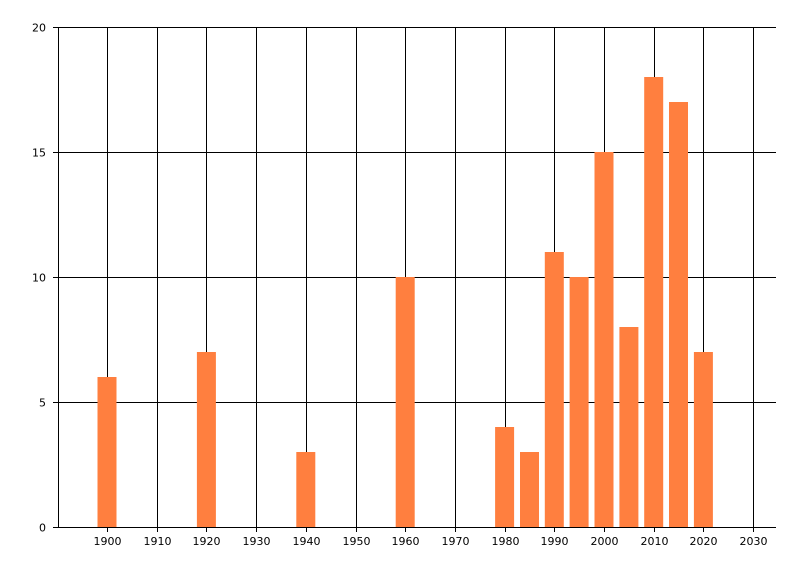 Image resolution: width=800 pixels, height=576 pixels. What do you see at coordinates (604, 339) in the screenshot?
I see `bar-2000` at bounding box center [604, 339].